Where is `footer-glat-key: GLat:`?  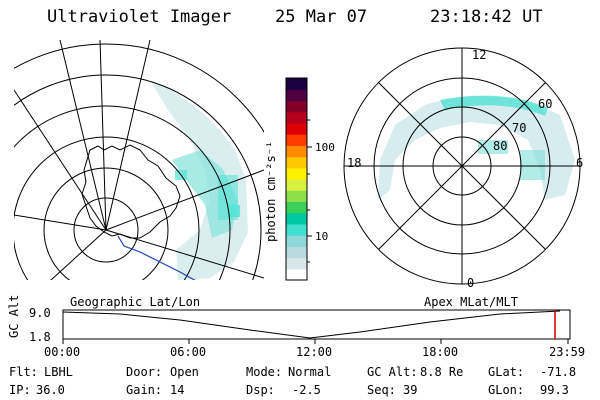 footer-glat-key: GLat: is located at coordinates (506, 372).